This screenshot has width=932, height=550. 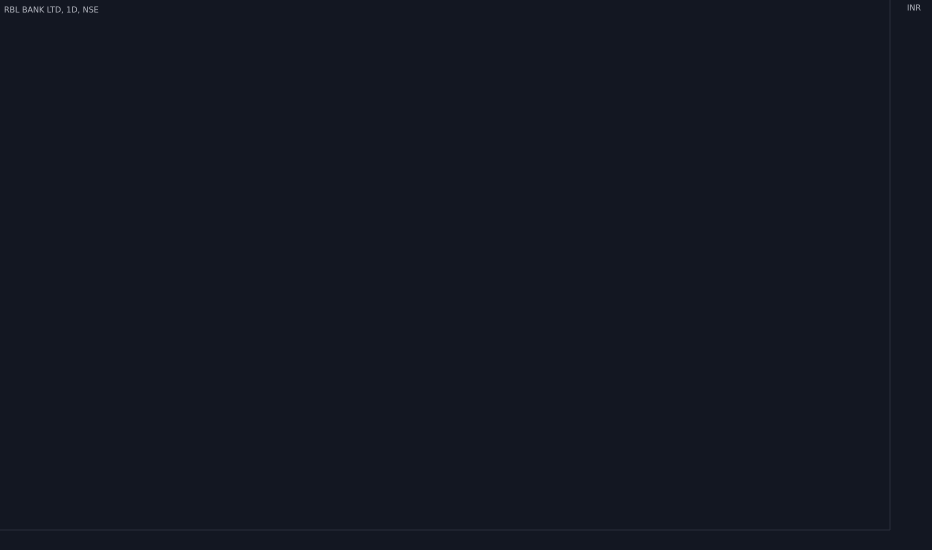 I want to click on currency: INR, so click(x=914, y=8).